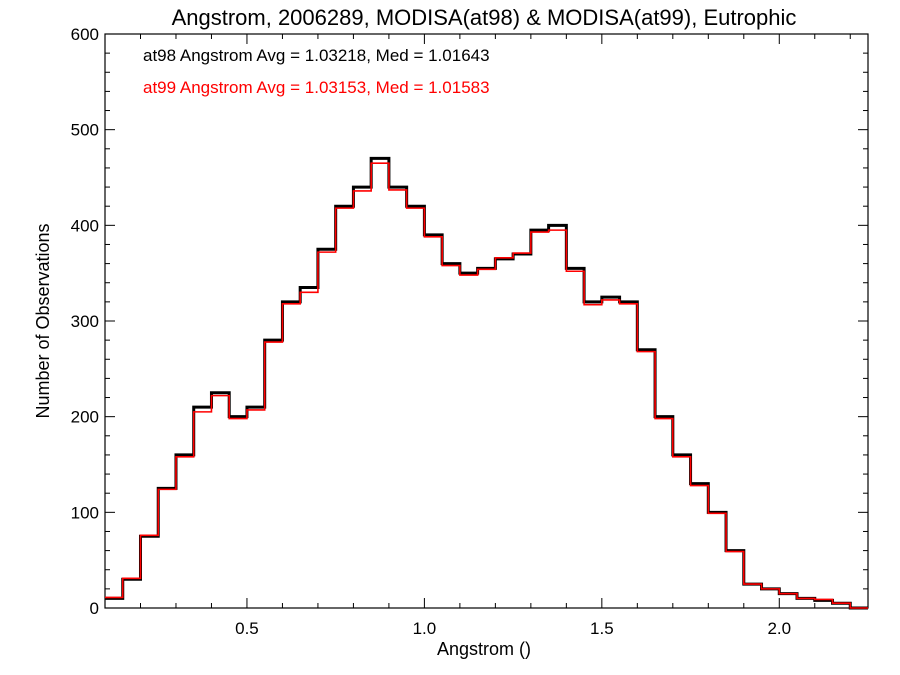 Image resolution: width=900 pixels, height=675 pixels. What do you see at coordinates (43, 320) in the screenshot?
I see `y-axis-label: Number of Observations` at bounding box center [43, 320].